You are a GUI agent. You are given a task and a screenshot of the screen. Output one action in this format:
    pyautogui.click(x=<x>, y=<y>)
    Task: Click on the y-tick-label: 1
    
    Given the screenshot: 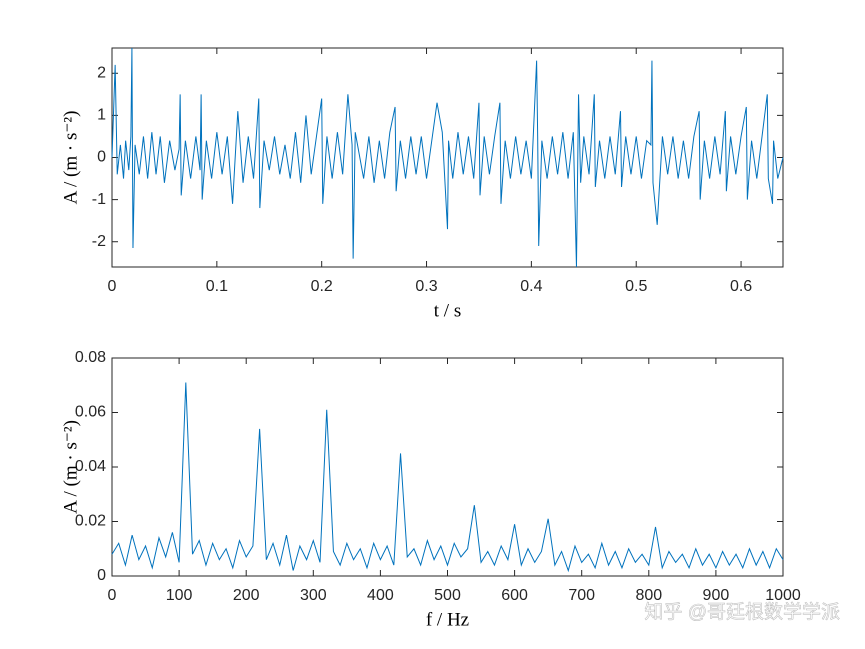 What is the action you would take?
    pyautogui.click(x=101, y=115)
    